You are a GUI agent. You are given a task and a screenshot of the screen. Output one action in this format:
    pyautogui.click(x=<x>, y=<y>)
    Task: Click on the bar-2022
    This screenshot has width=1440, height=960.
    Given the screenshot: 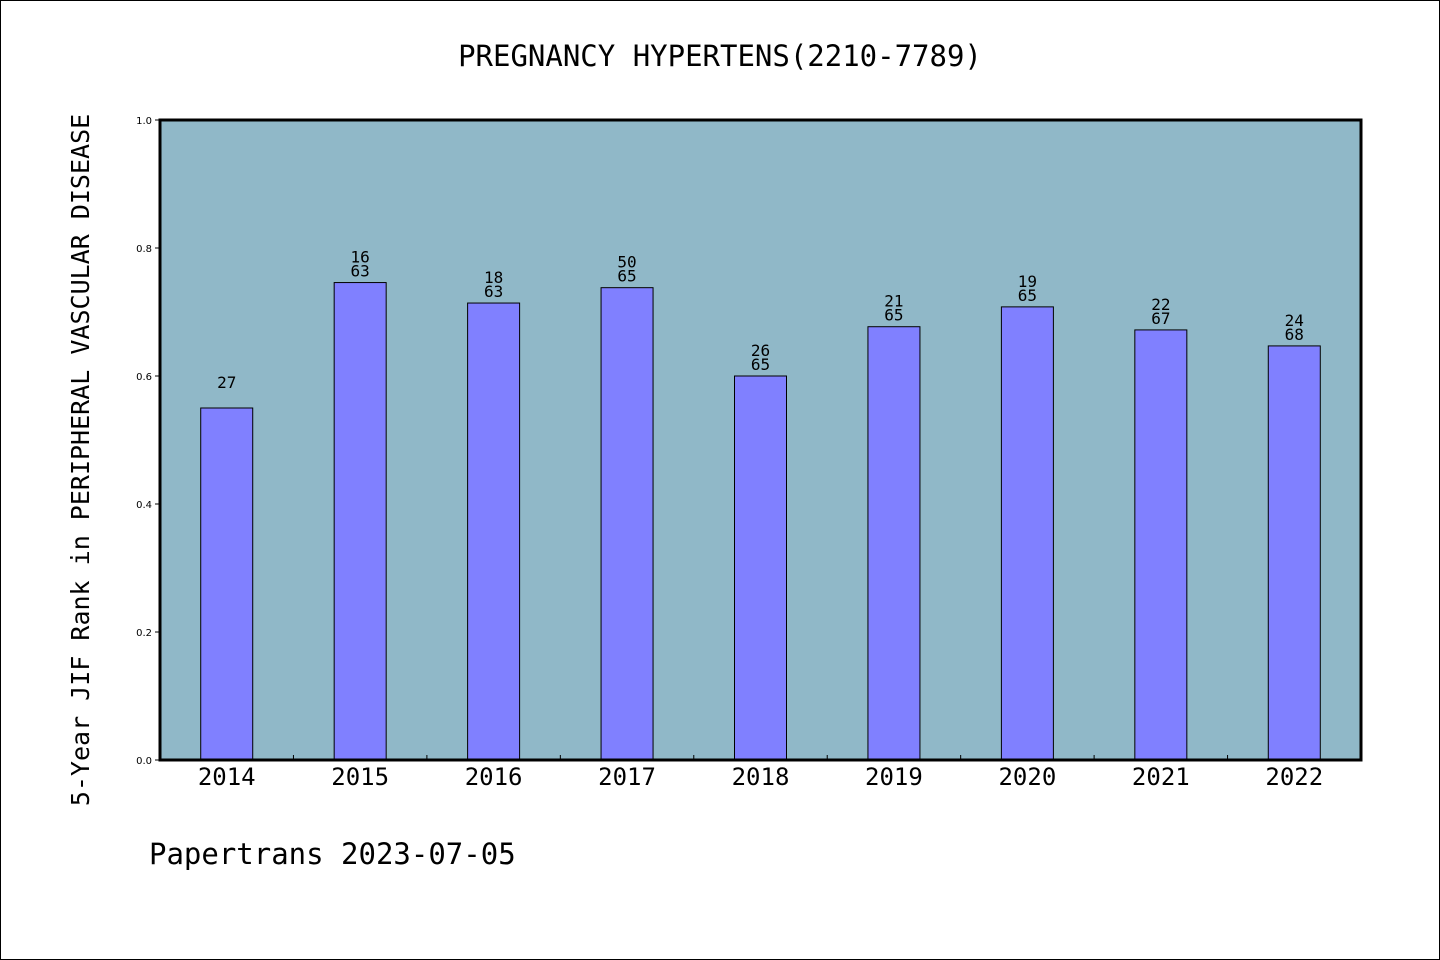 What is the action you would take?
    pyautogui.click(x=1294, y=553)
    